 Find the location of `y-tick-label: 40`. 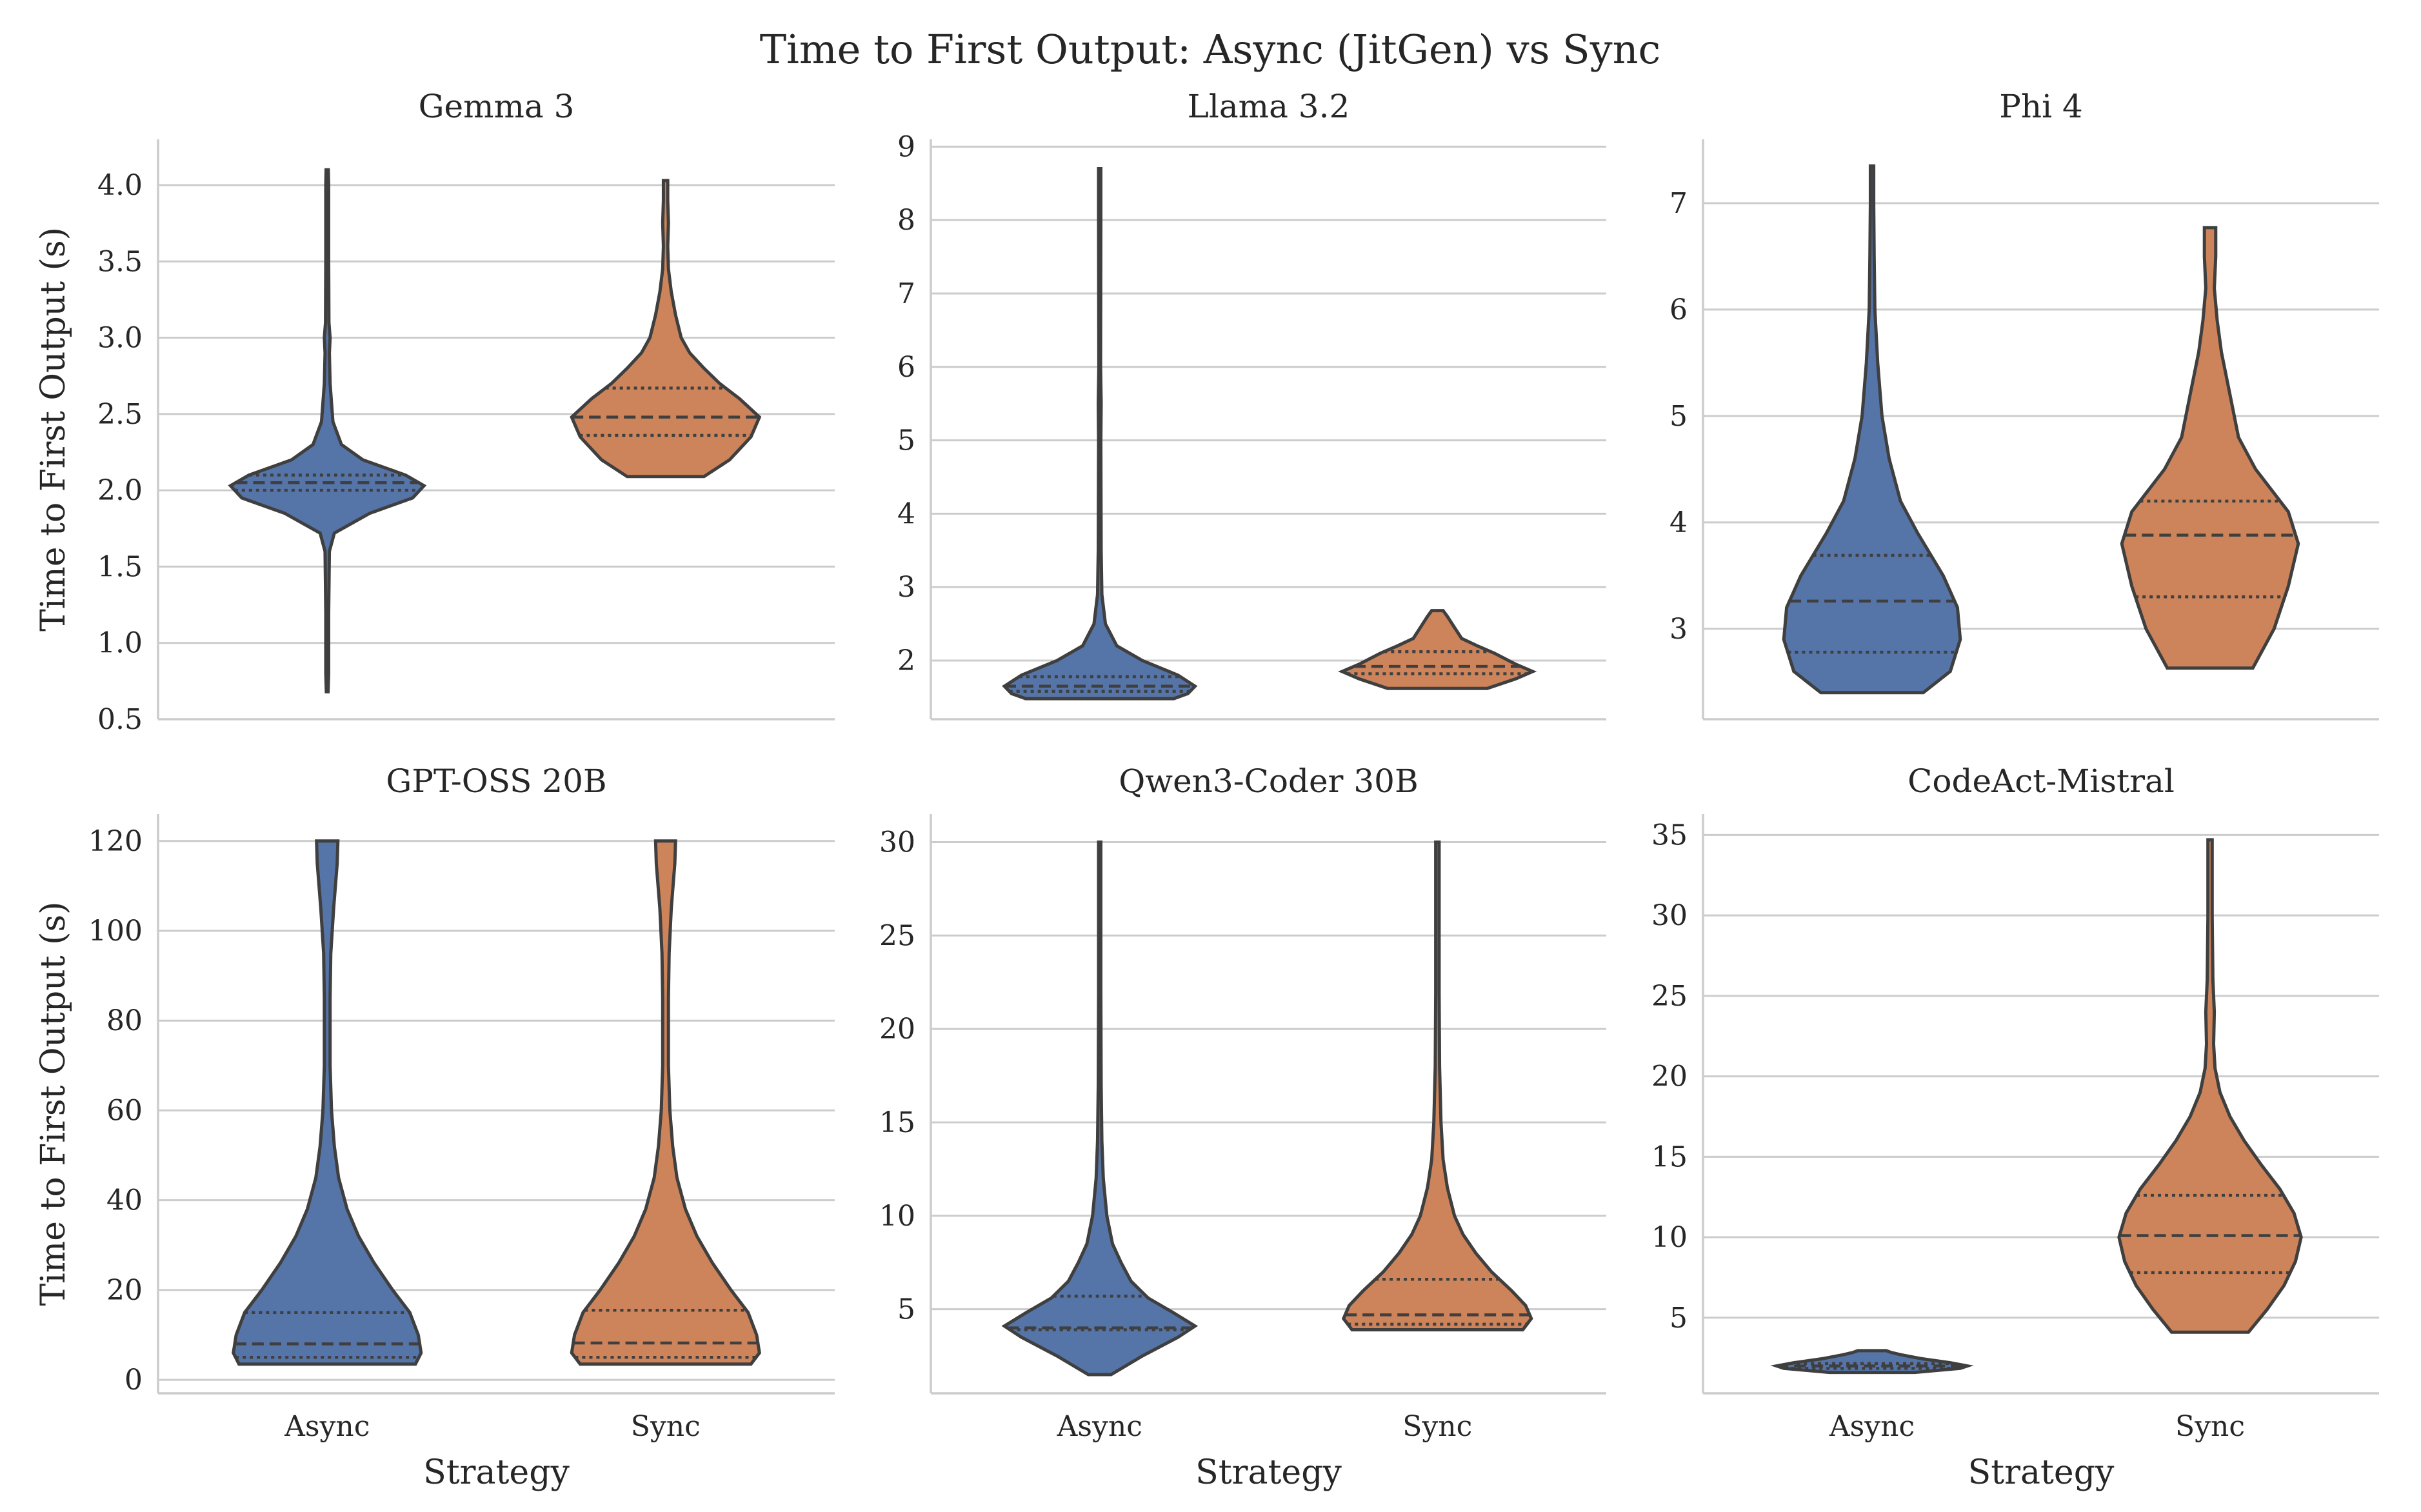

y-tick-label: 40 is located at coordinates (124, 1200).